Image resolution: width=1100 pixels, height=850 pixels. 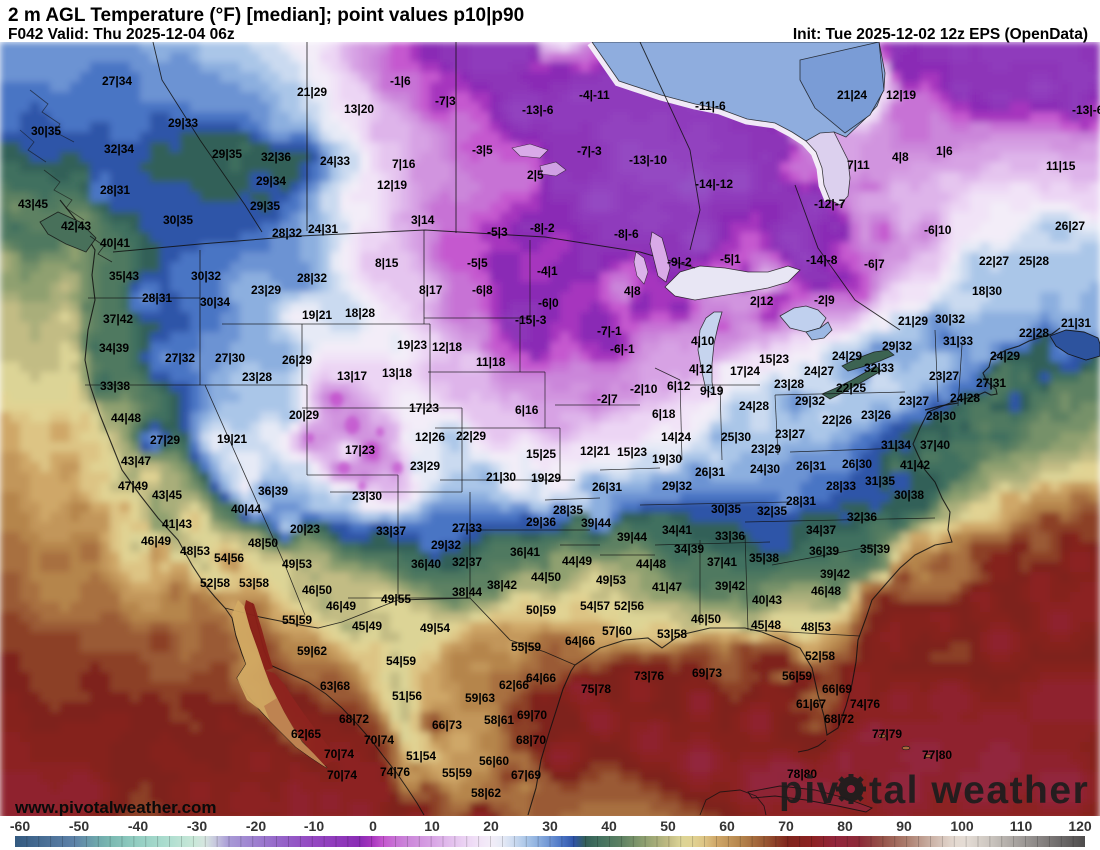 I want to click on svg-text: 68|72, so click(x=354, y=719).